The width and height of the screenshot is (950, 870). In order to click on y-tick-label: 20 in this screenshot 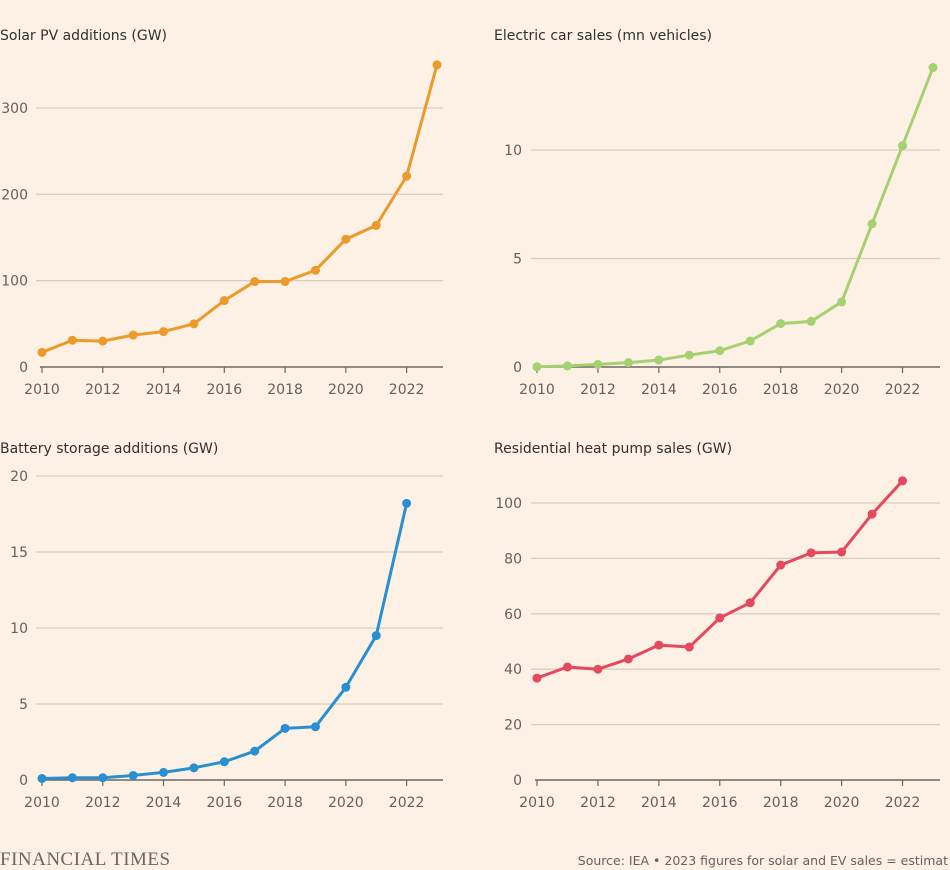, I will do `click(513, 726)`.